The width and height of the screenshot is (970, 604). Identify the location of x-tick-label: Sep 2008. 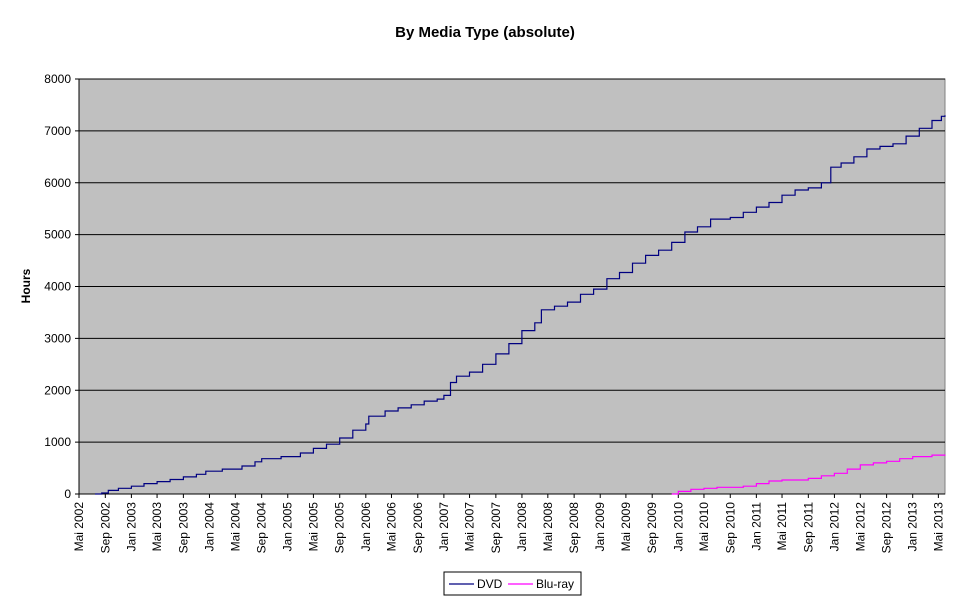
(574, 528).